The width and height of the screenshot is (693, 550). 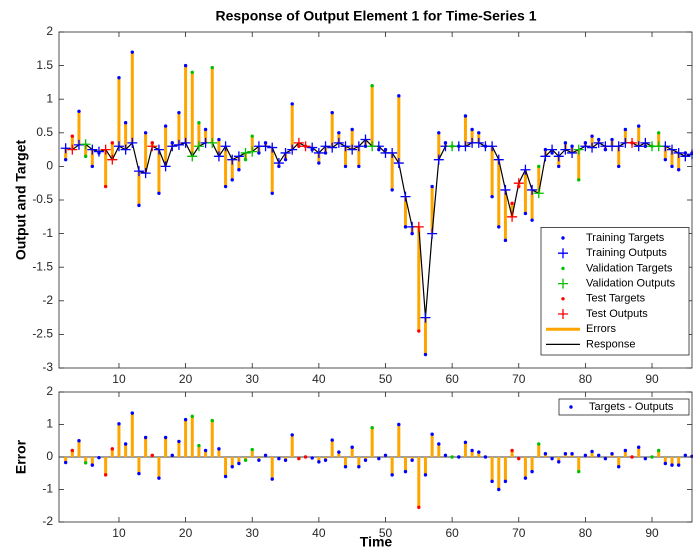 What do you see at coordinates (563, 283) in the screenshot?
I see `legend-symbol` at bounding box center [563, 283].